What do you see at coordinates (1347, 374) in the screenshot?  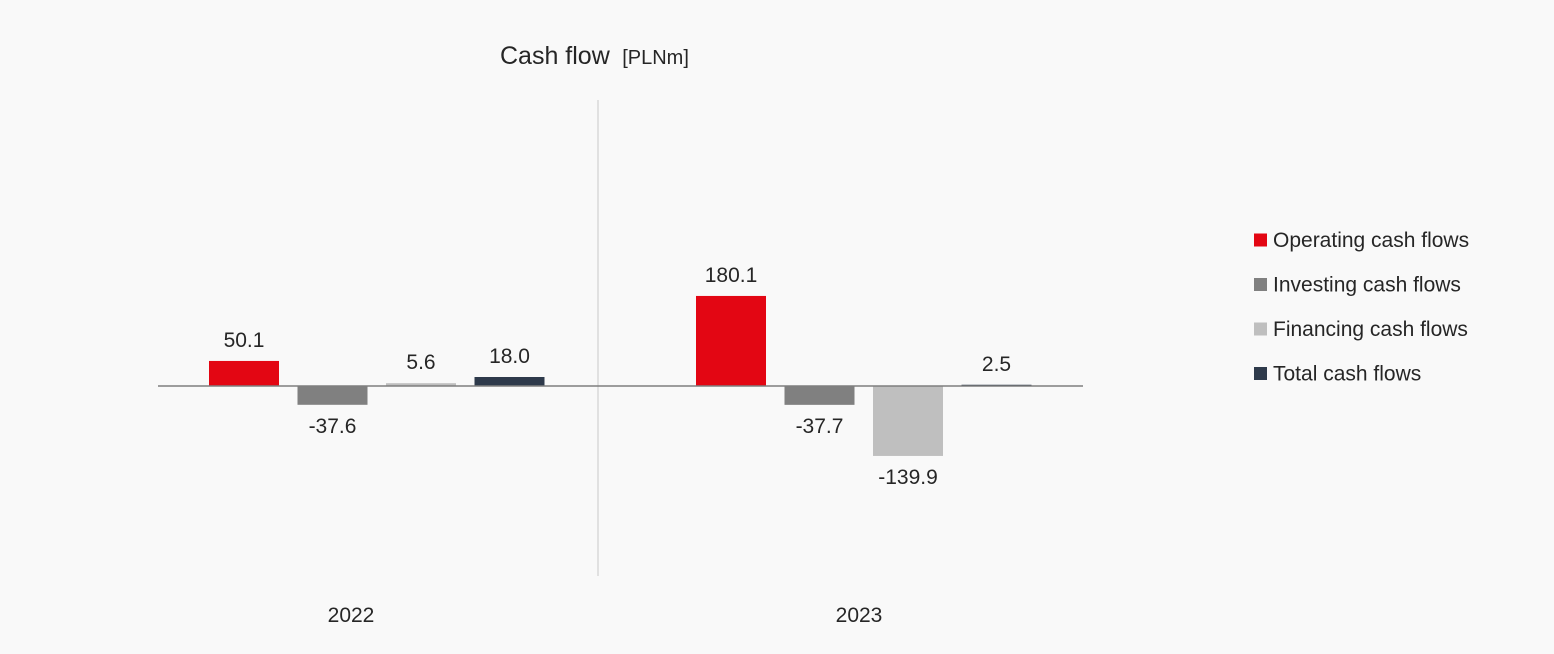 I see `legend-label-total-cash-flows: Total cash flows` at bounding box center [1347, 374].